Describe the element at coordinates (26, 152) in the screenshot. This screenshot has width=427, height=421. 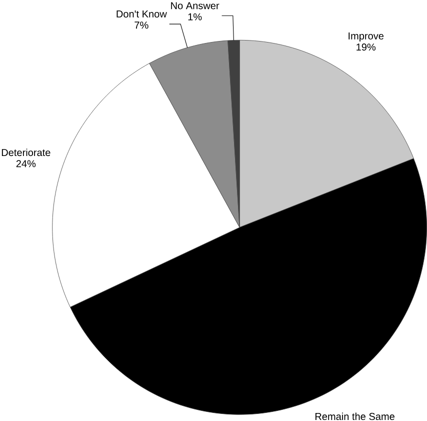
I see `slice-label: Deteriorate` at that location.